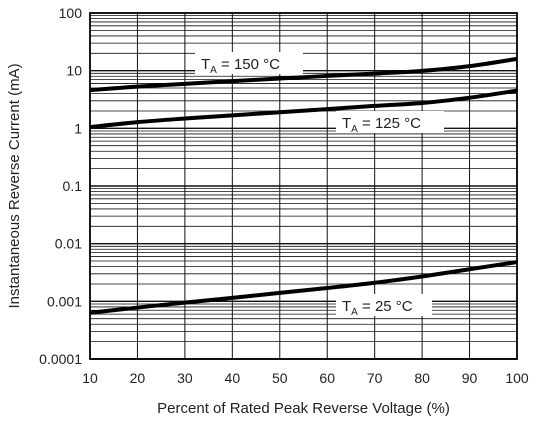 The width and height of the screenshot is (536, 424). I want to click on x-tick-label: 40, so click(233, 378).